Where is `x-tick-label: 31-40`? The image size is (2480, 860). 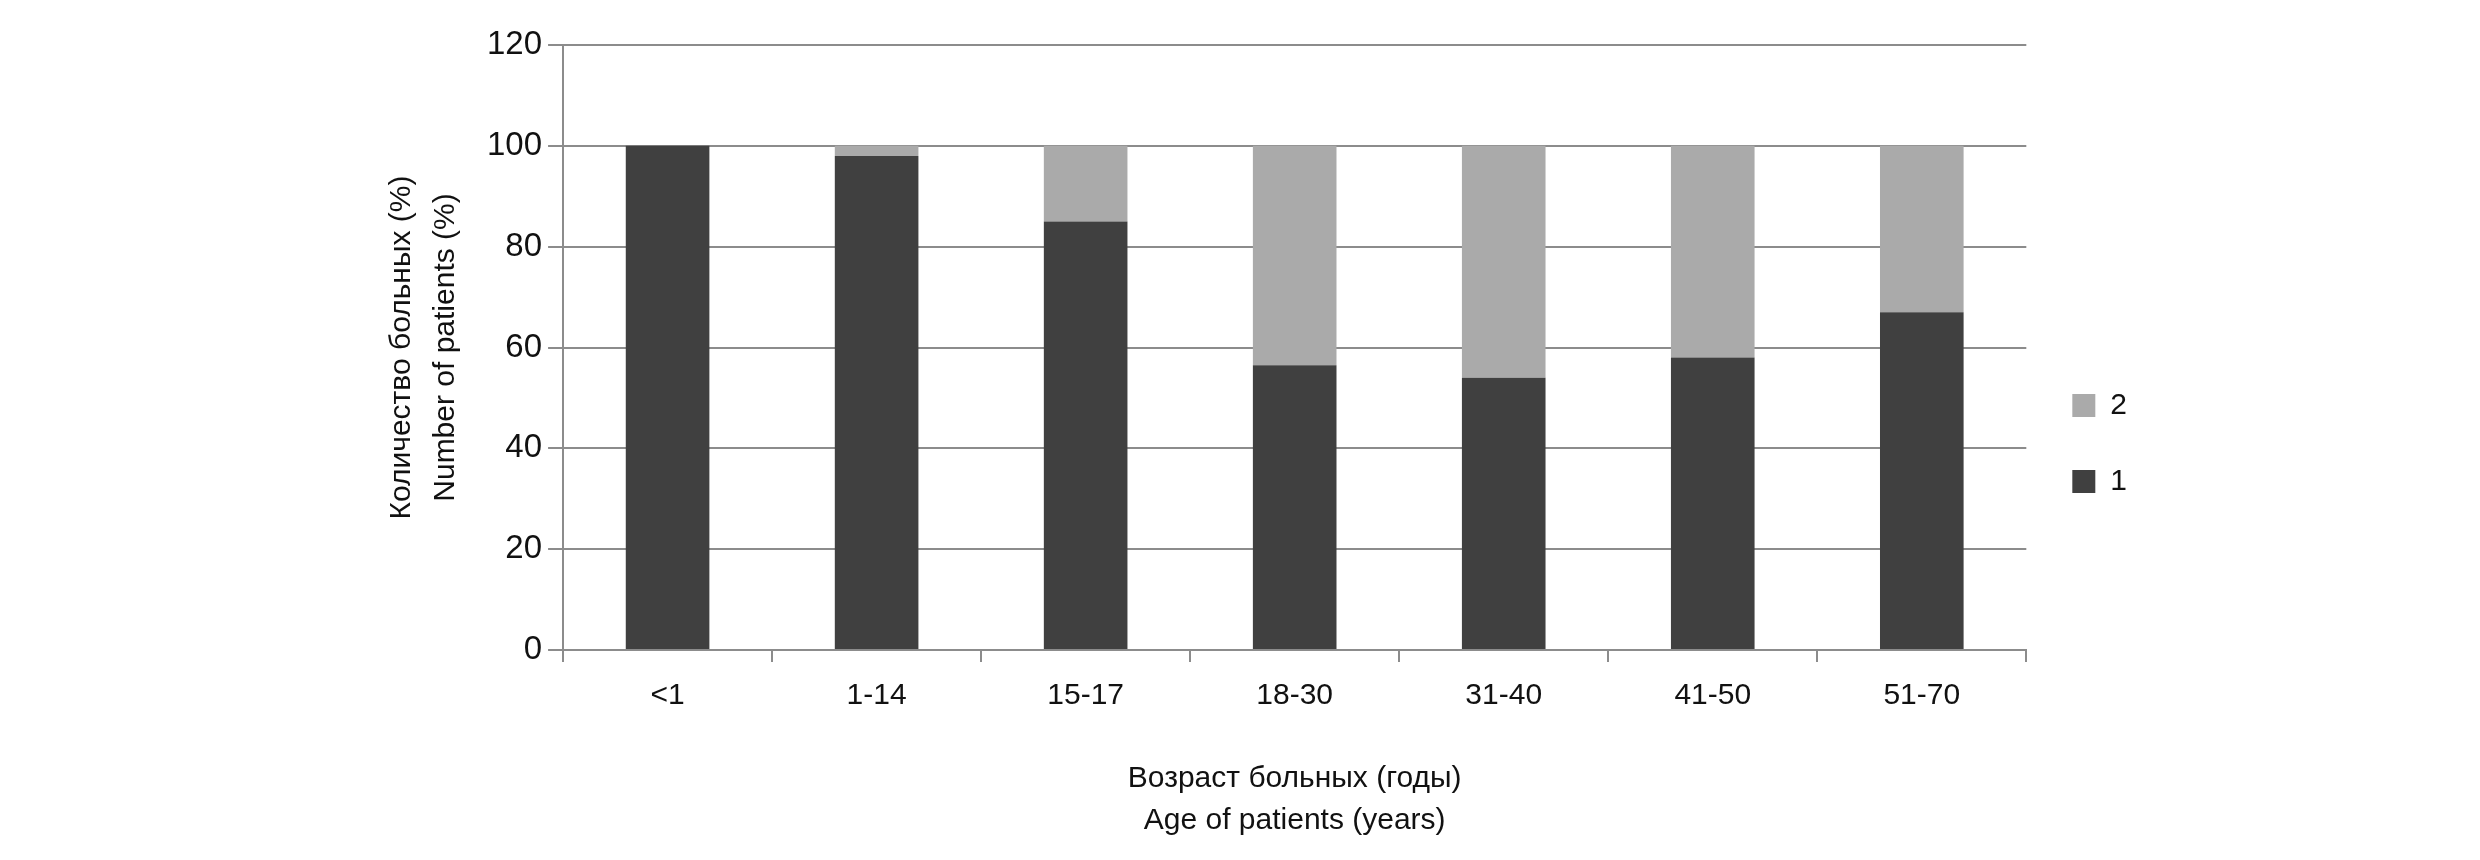 x-tick-label: 31-40 is located at coordinates (1504, 694).